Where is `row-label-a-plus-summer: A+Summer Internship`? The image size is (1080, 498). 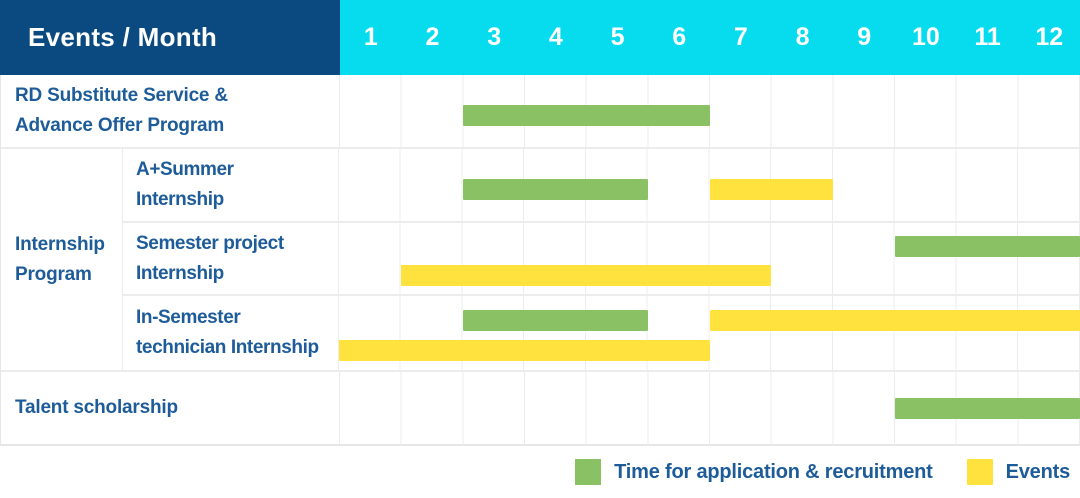 row-label-a-plus-summer: A+Summer Internship is located at coordinates (231, 185).